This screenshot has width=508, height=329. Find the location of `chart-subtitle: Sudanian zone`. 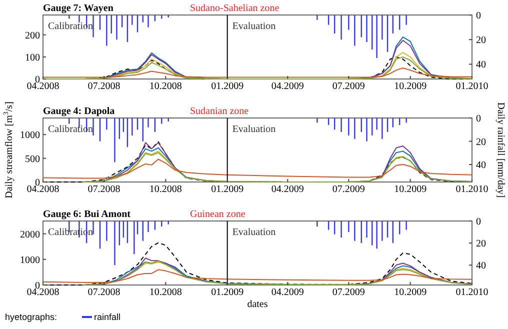

chart-subtitle: Sudanian zone is located at coordinates (220, 111).